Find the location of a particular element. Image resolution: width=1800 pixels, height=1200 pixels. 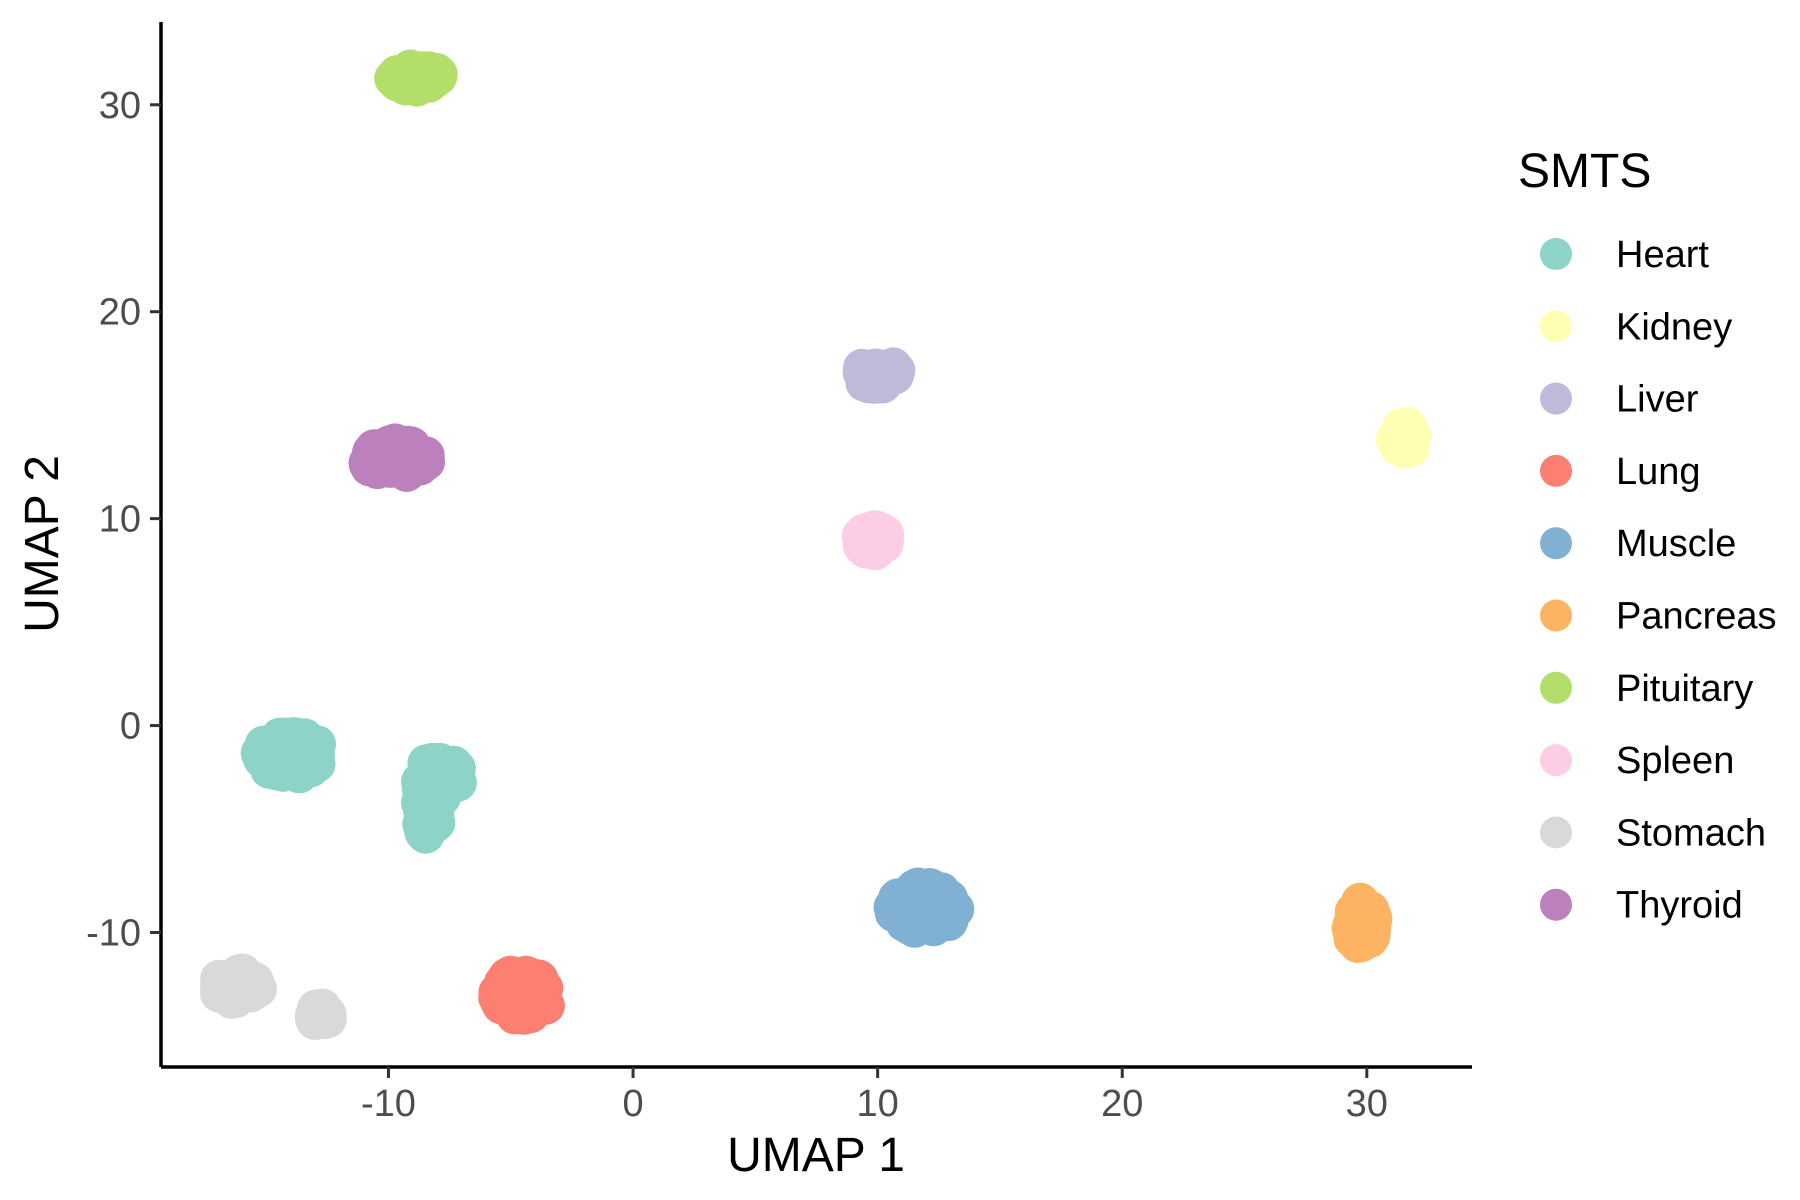

series-kidney is located at coordinates (1403, 438).